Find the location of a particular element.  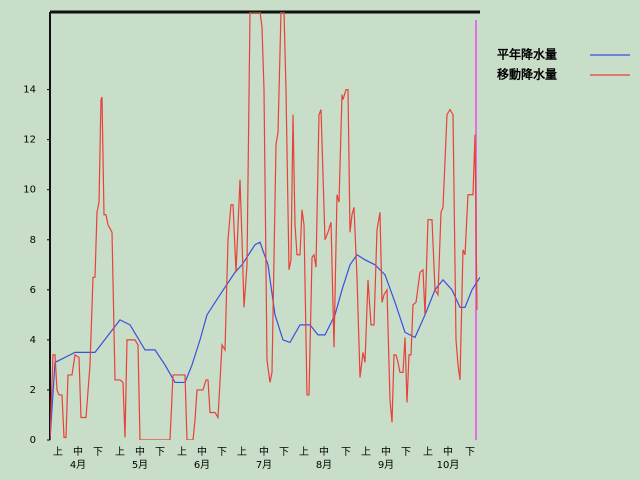

y-tick-label: 10 is located at coordinates (29, 190).